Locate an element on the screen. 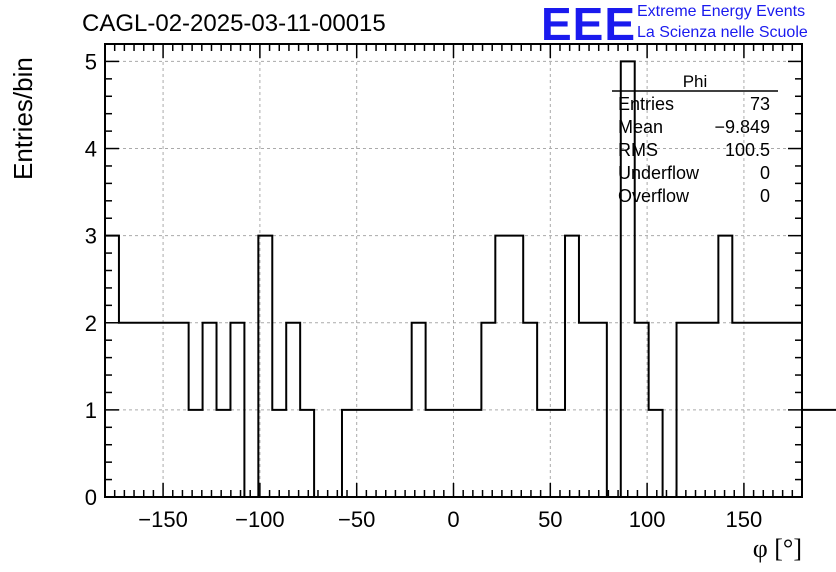  x-tick-label: −50 is located at coordinates (356, 519).